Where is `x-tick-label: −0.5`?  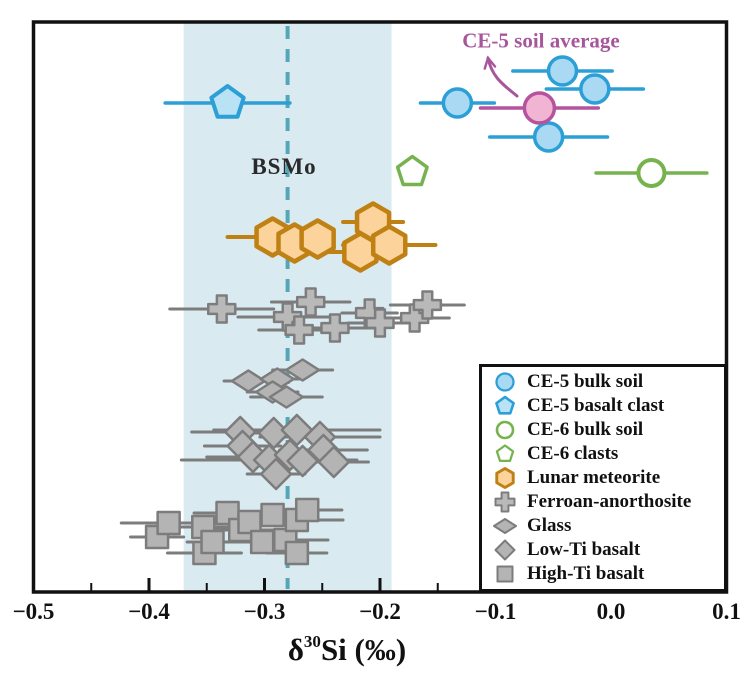 x-tick-label: −0.5 is located at coordinates (33, 611).